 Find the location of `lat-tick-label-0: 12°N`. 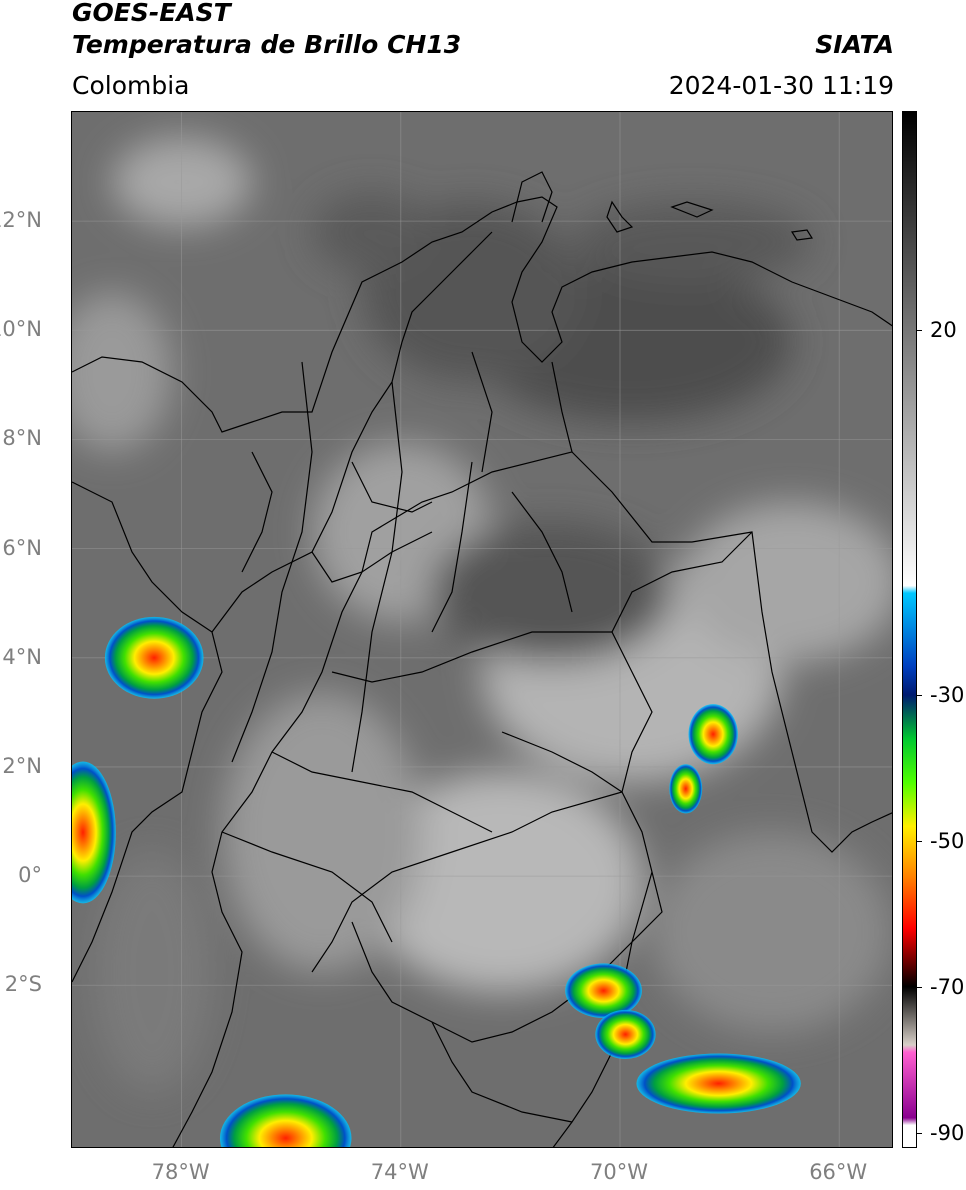

lat-tick-label-0: 12°N is located at coordinates (21, 220).